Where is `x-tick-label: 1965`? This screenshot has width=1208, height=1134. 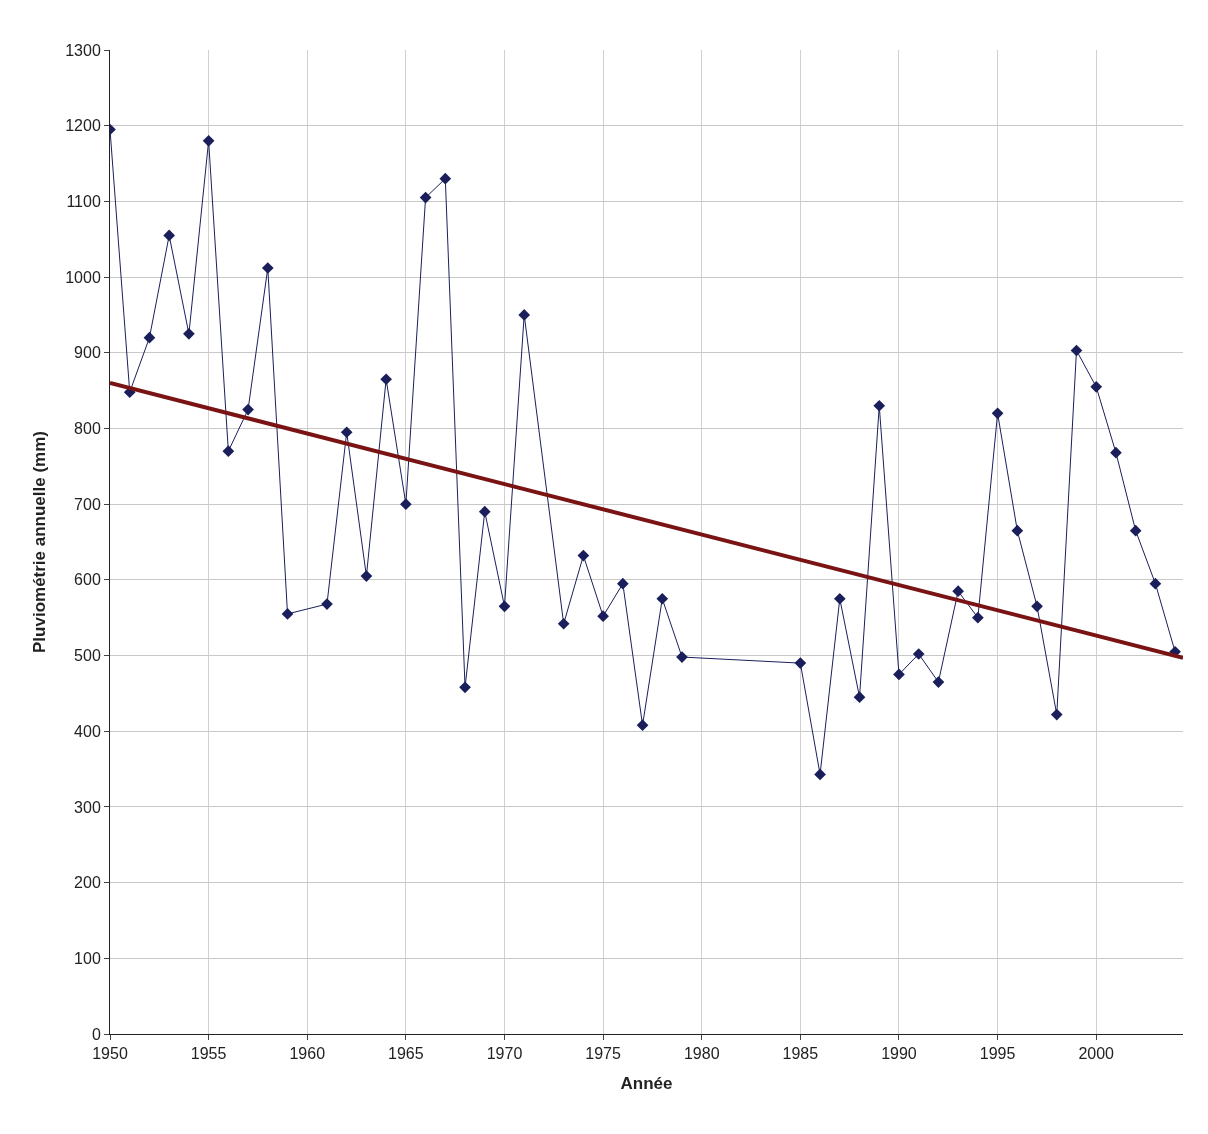 x-tick-label: 1965 is located at coordinates (406, 1054).